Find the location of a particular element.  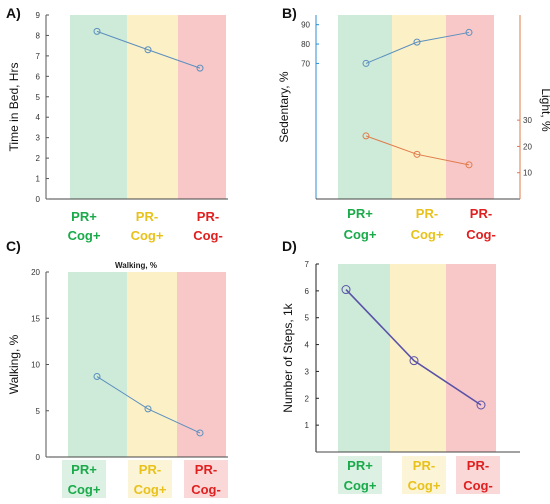

y-tick-label: 80 is located at coordinates (305, 44).